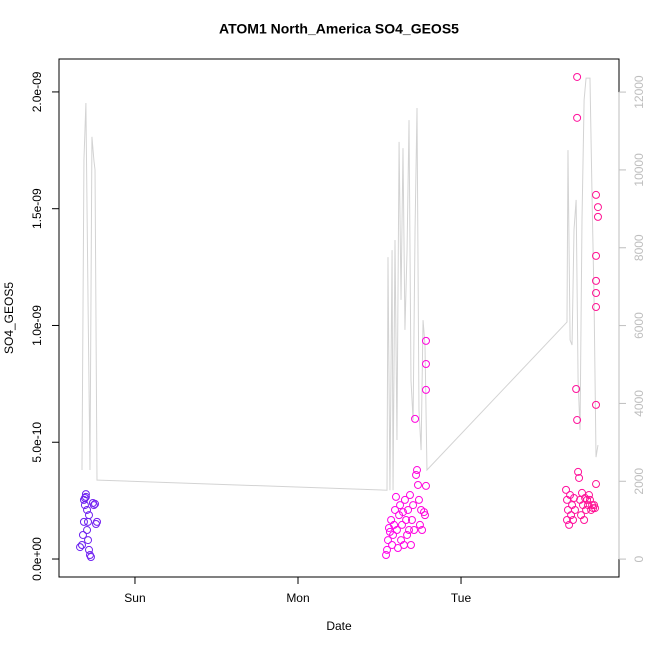 This screenshot has height=655, width=650. What do you see at coordinates (639, 558) in the screenshot?
I see `y2-tick-label: 0` at bounding box center [639, 558].